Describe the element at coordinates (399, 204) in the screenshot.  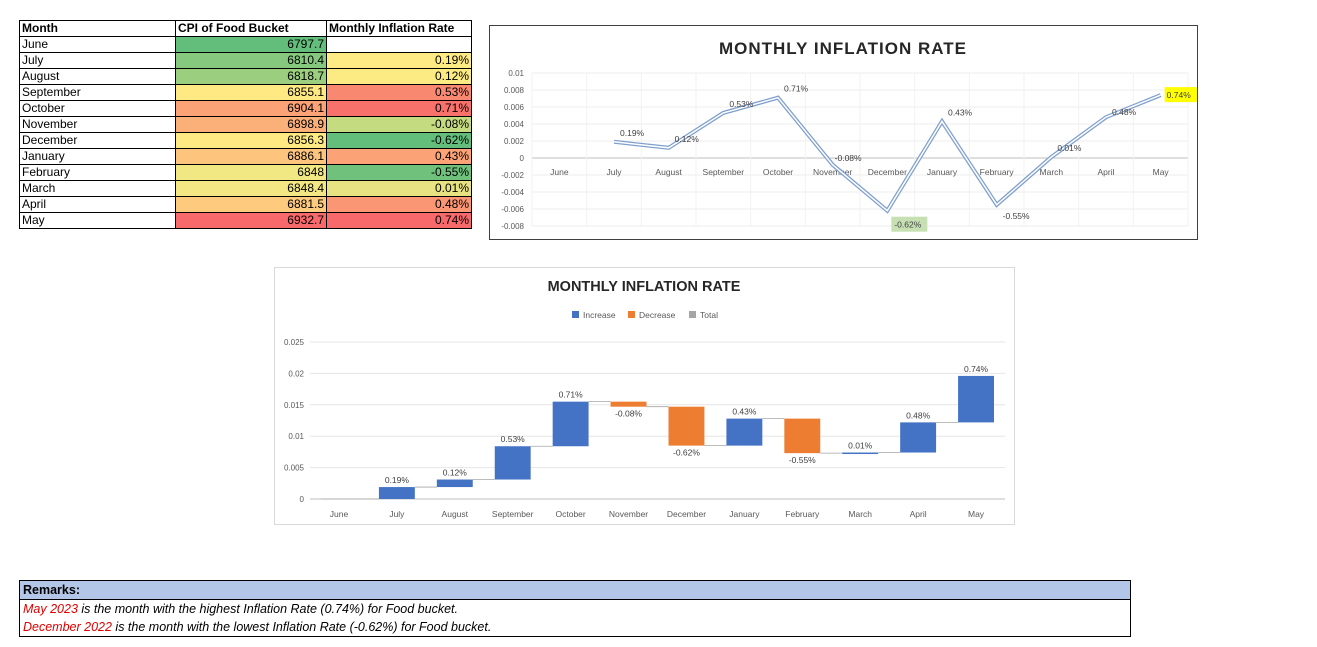
I see `cell-rate: 0.48%` at that location.